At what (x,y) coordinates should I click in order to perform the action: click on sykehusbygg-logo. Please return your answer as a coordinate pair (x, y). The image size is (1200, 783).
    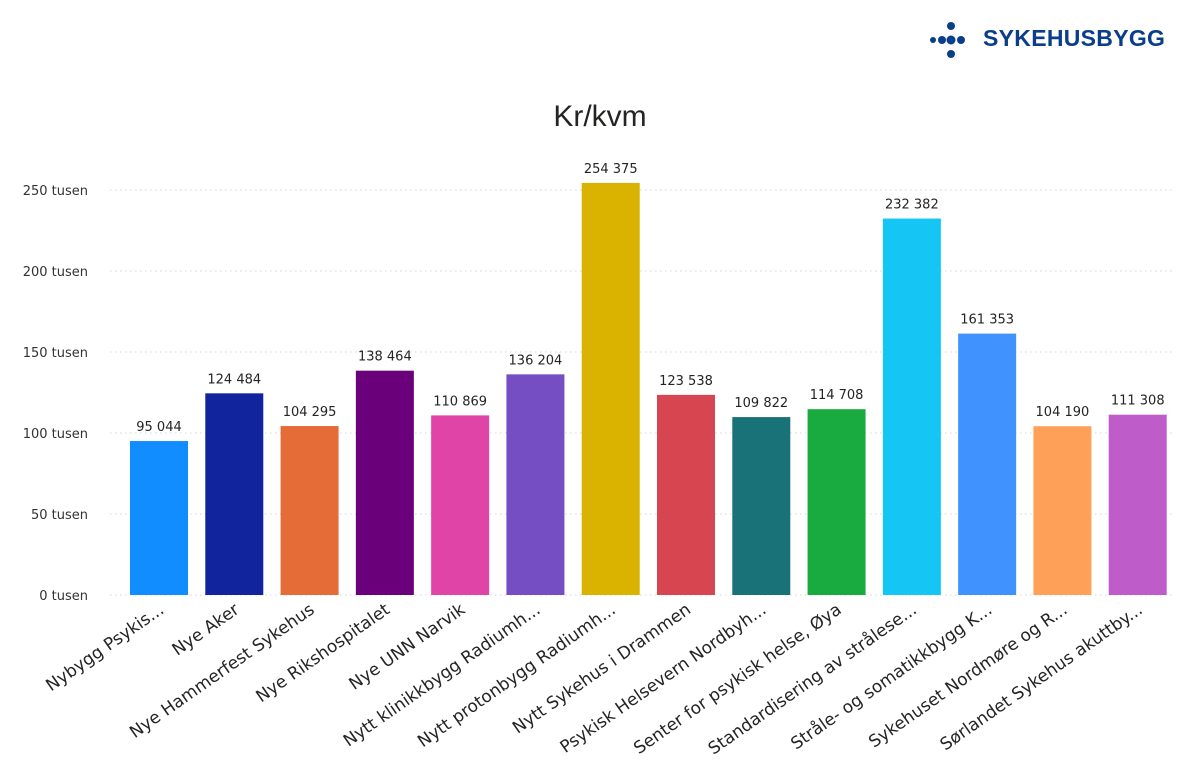
    Looking at the image, I should click on (947, 40).